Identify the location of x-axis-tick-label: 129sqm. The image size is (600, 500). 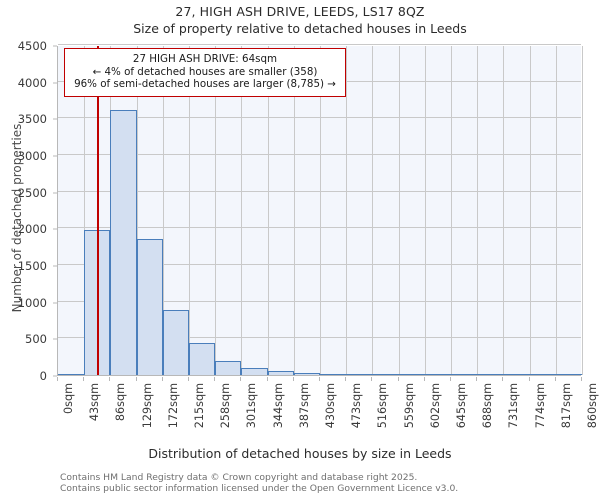
(147, 406).